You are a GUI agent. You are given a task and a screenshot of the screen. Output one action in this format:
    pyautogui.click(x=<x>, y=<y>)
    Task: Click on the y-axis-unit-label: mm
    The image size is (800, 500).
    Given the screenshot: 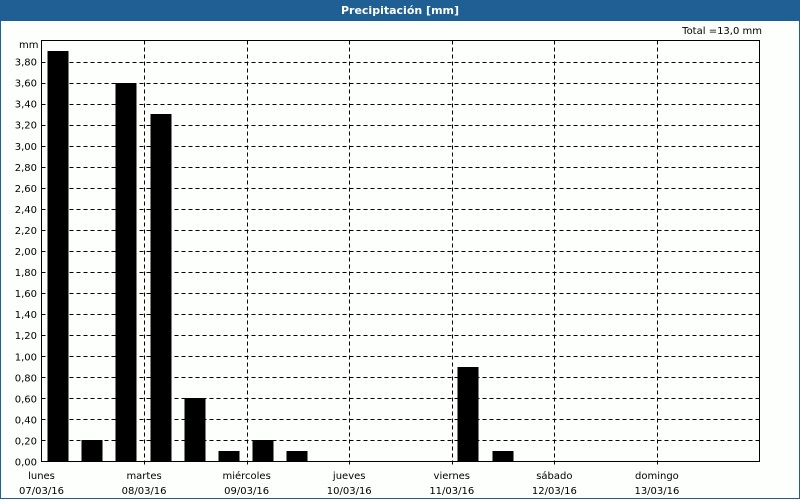 What is the action you would take?
    pyautogui.click(x=29, y=45)
    